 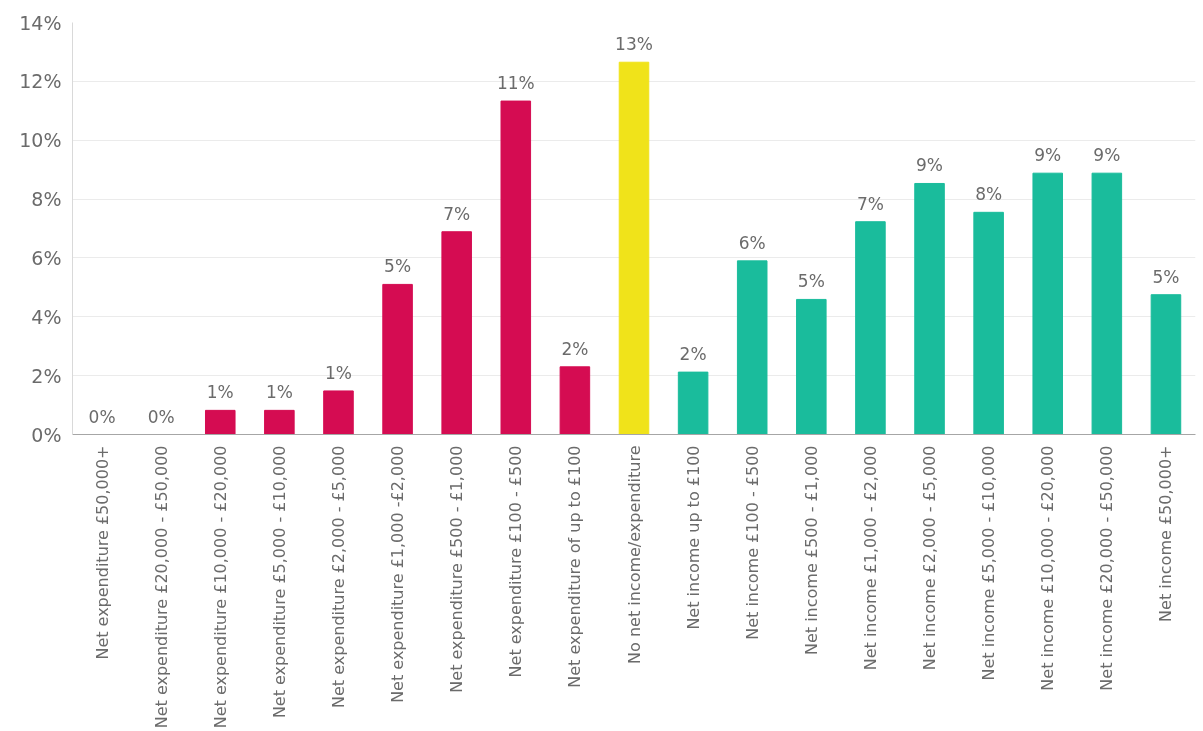 What do you see at coordinates (398, 574) in the screenshot?
I see `x-tick-label: Net expenditure £1,000 -£2,000` at bounding box center [398, 574].